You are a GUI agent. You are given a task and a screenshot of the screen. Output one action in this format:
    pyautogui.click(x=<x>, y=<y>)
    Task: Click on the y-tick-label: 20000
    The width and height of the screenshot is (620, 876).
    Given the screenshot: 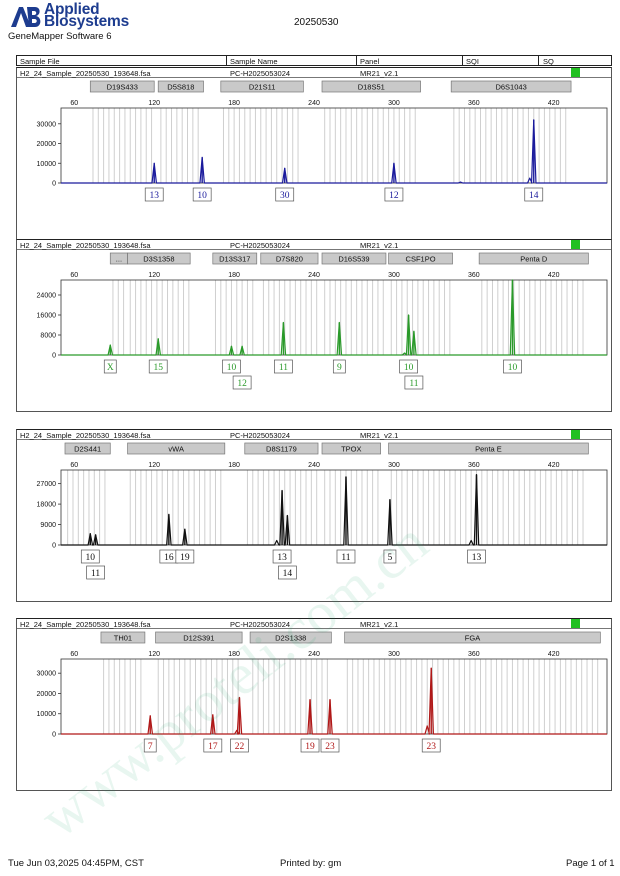 What is the action you would take?
    pyautogui.click(x=47, y=144)
    